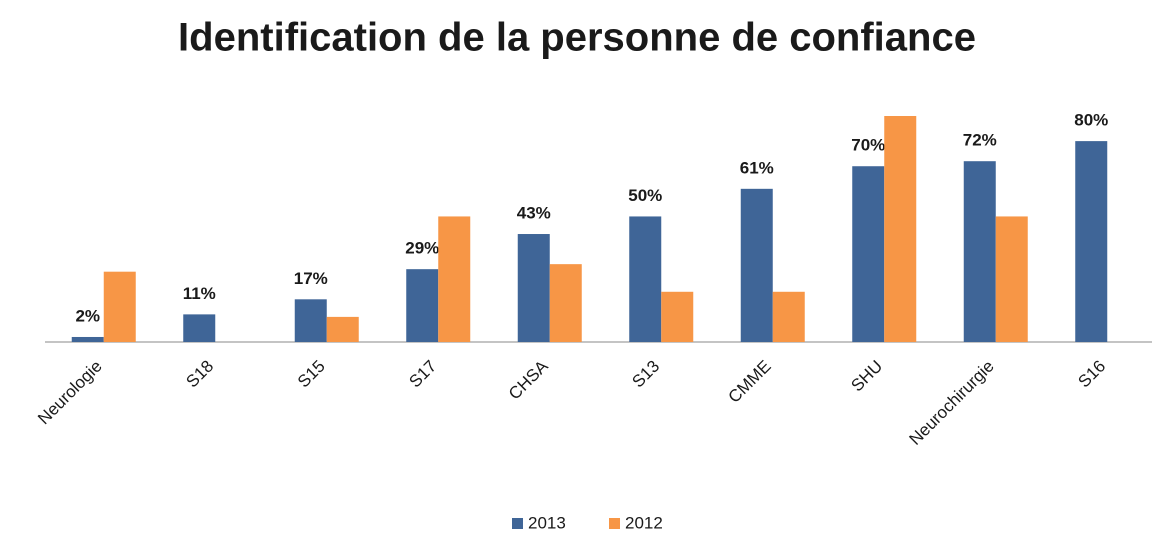  I want to click on x-tick-label: Neurochirurgie, so click(951, 403).